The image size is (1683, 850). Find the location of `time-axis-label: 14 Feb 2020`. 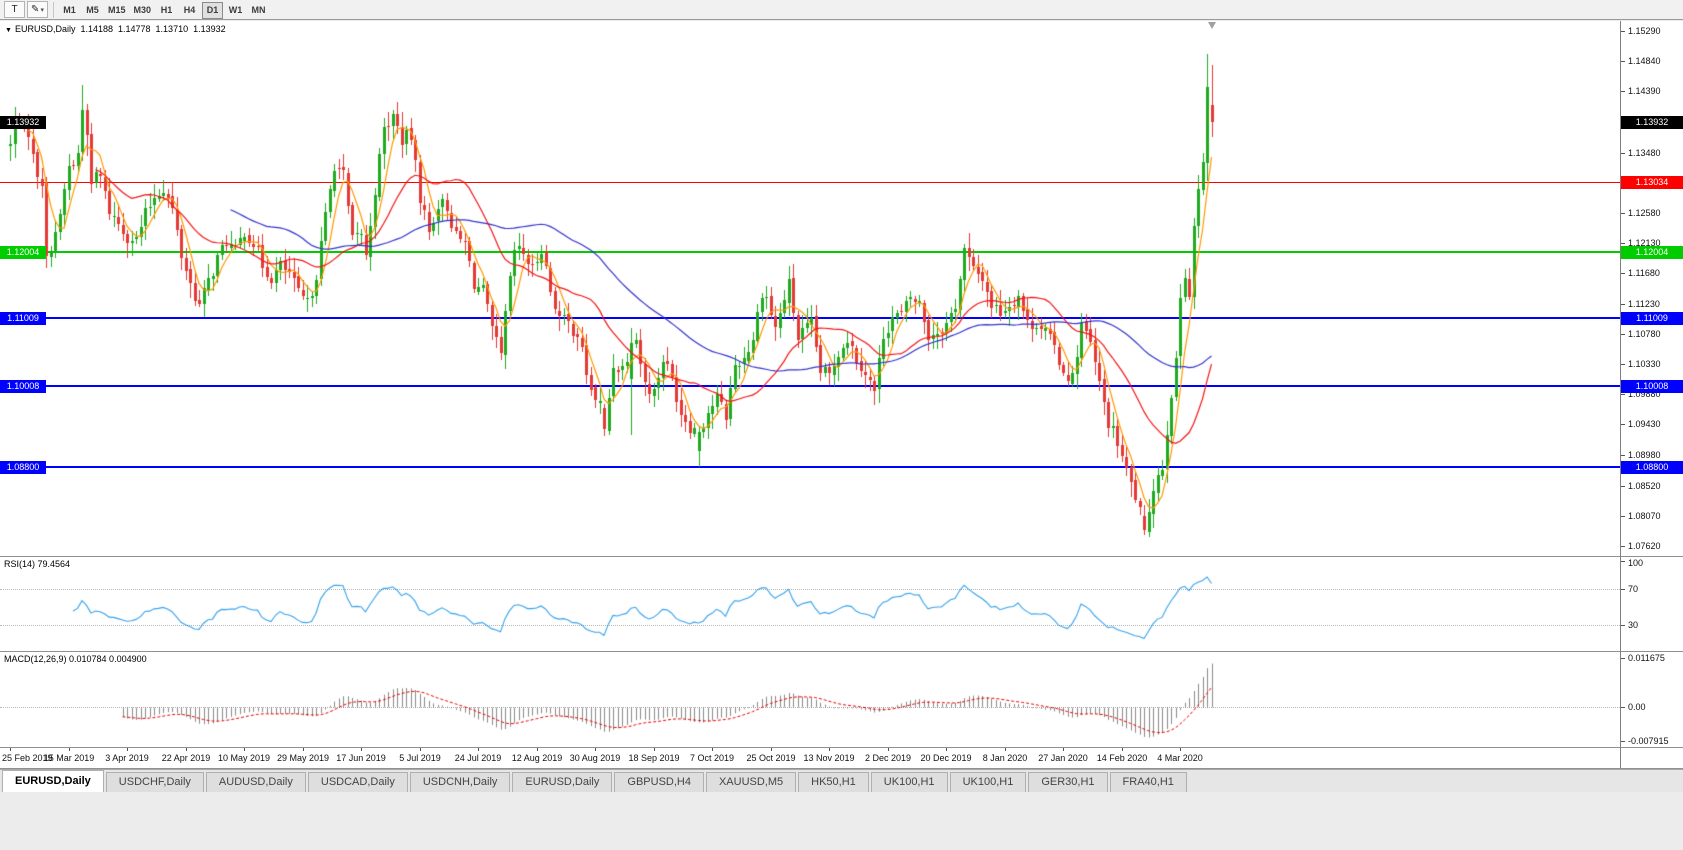

time-axis-label: 14 Feb 2020 is located at coordinates (1122, 758).